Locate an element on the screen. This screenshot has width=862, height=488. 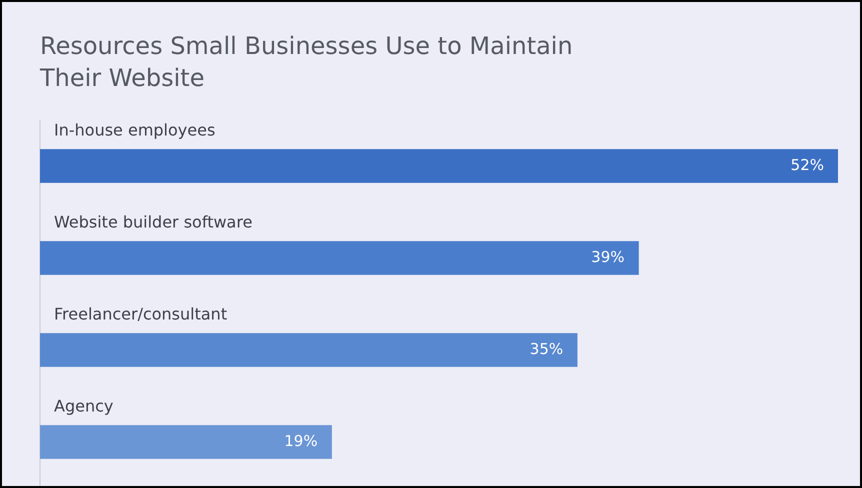
y-tick-label: In-house employees is located at coordinates (135, 130).